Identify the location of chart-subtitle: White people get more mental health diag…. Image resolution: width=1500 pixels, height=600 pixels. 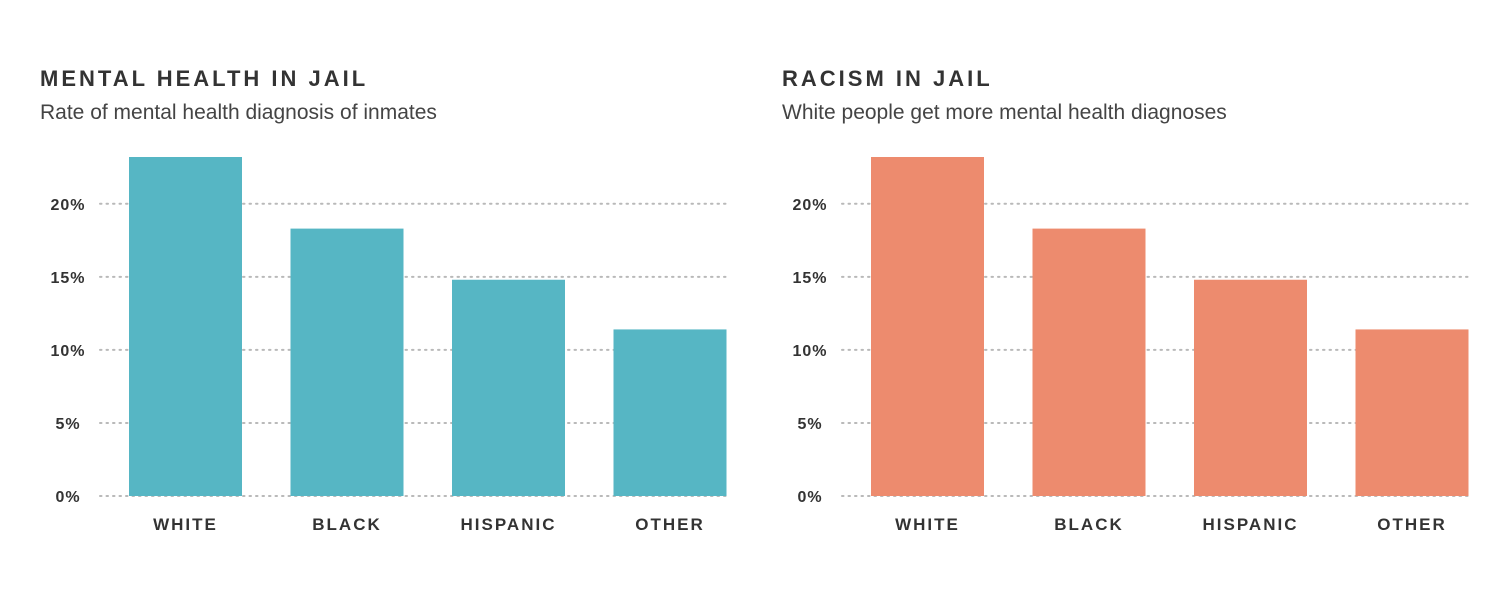
(1004, 112).